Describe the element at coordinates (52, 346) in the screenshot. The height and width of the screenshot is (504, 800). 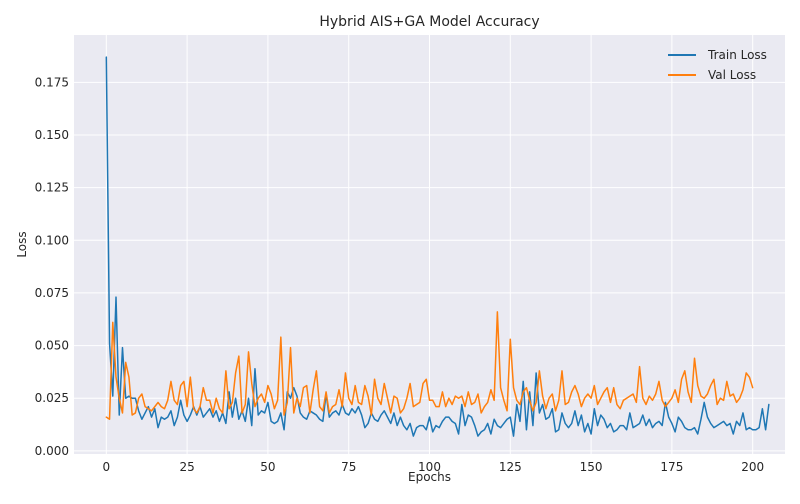
I see `y-tick-label: 0.050` at that location.